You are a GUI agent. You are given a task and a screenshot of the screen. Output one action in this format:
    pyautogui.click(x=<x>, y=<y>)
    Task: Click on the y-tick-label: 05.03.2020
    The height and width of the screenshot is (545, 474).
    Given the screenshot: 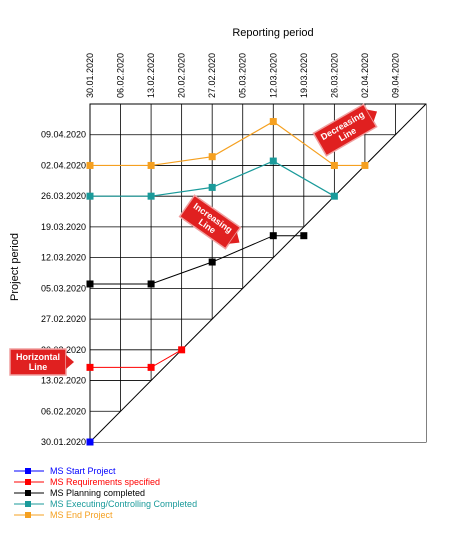 What is the action you would take?
    pyautogui.click(x=63, y=288)
    